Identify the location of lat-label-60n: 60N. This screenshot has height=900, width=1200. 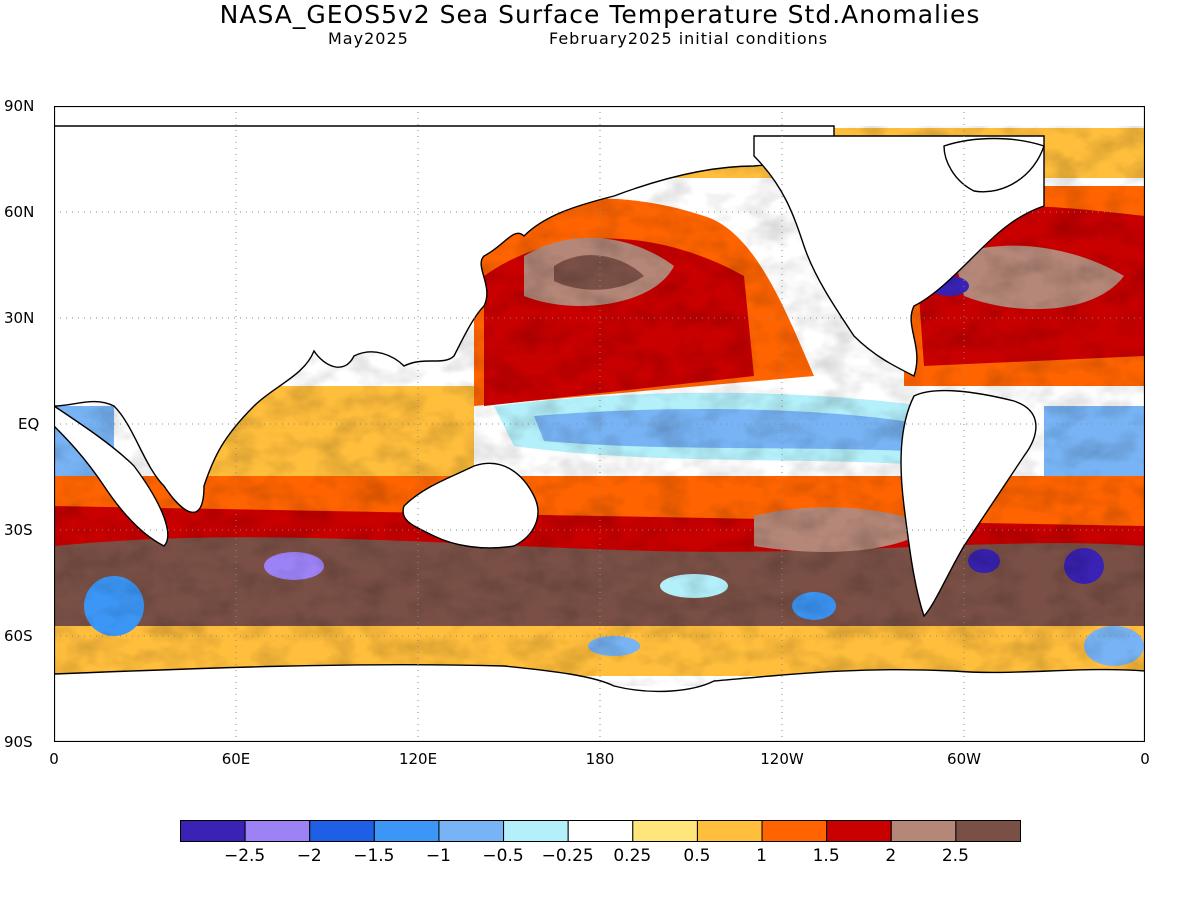
(19, 212).